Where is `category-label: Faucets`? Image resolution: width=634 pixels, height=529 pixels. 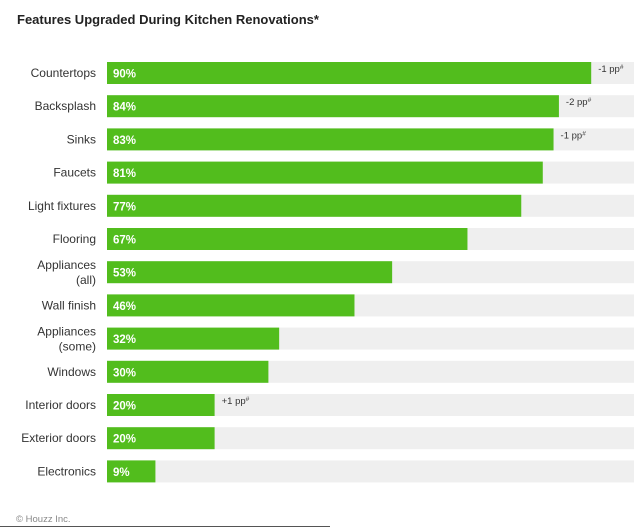 category-label: Faucets is located at coordinates (74, 173).